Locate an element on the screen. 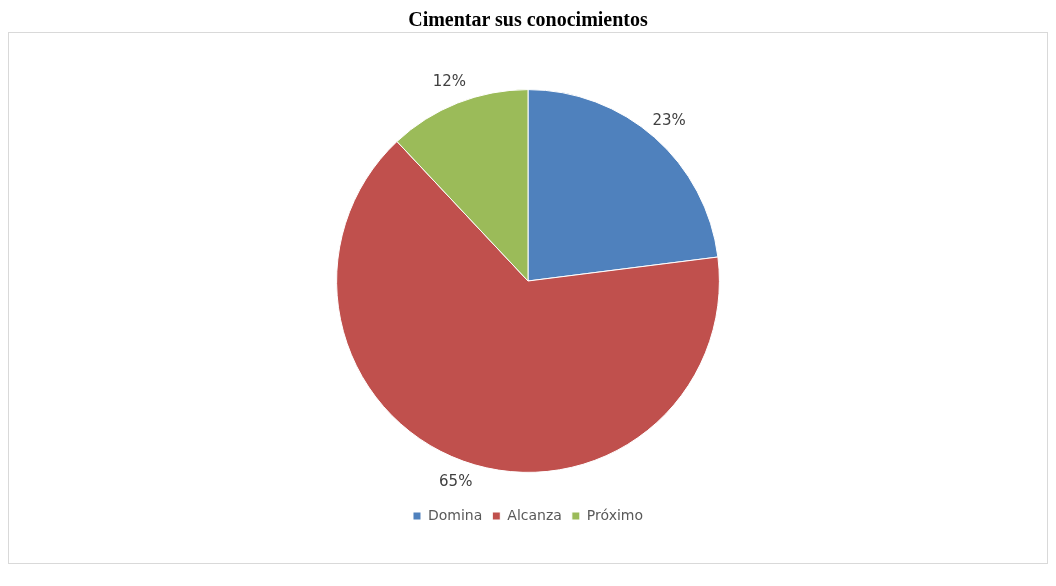 The height and width of the screenshot is (586, 1056). legend-label: Domina is located at coordinates (455, 514).